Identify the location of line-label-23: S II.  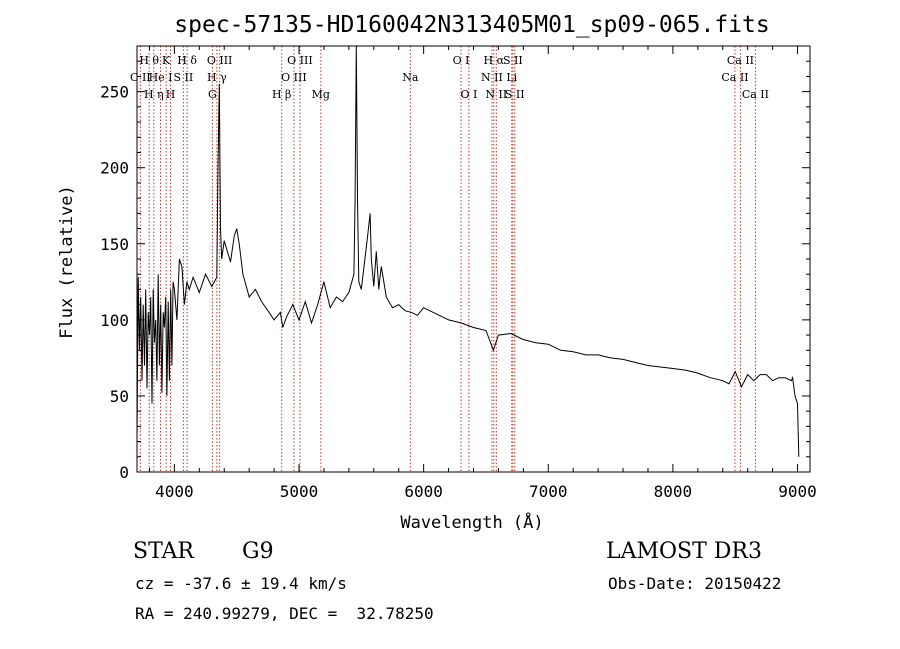
(515, 94).